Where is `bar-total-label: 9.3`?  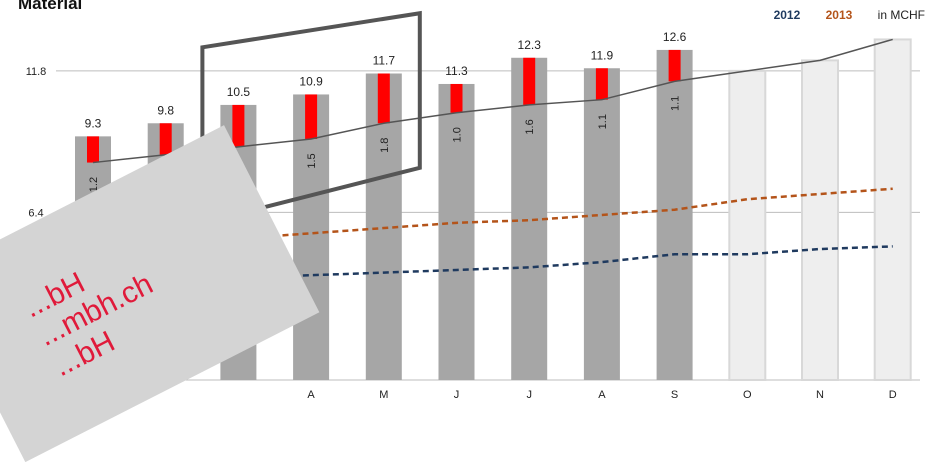 bar-total-label: 9.3 is located at coordinates (93, 123).